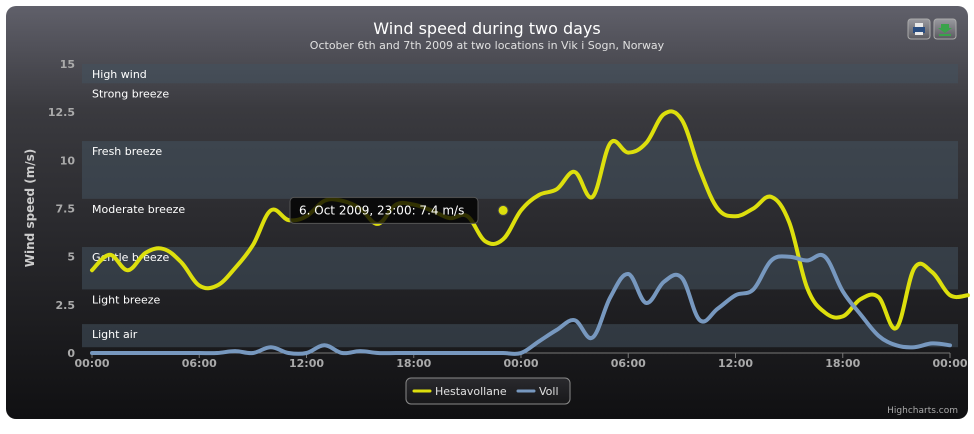  I want to click on legend-item-hestavollane: Hestavollane, so click(459, 391).